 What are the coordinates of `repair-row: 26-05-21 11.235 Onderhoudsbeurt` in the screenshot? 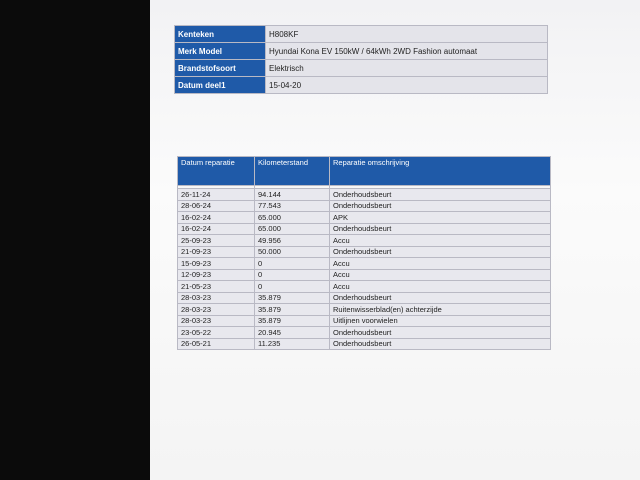 It's located at (364, 343).